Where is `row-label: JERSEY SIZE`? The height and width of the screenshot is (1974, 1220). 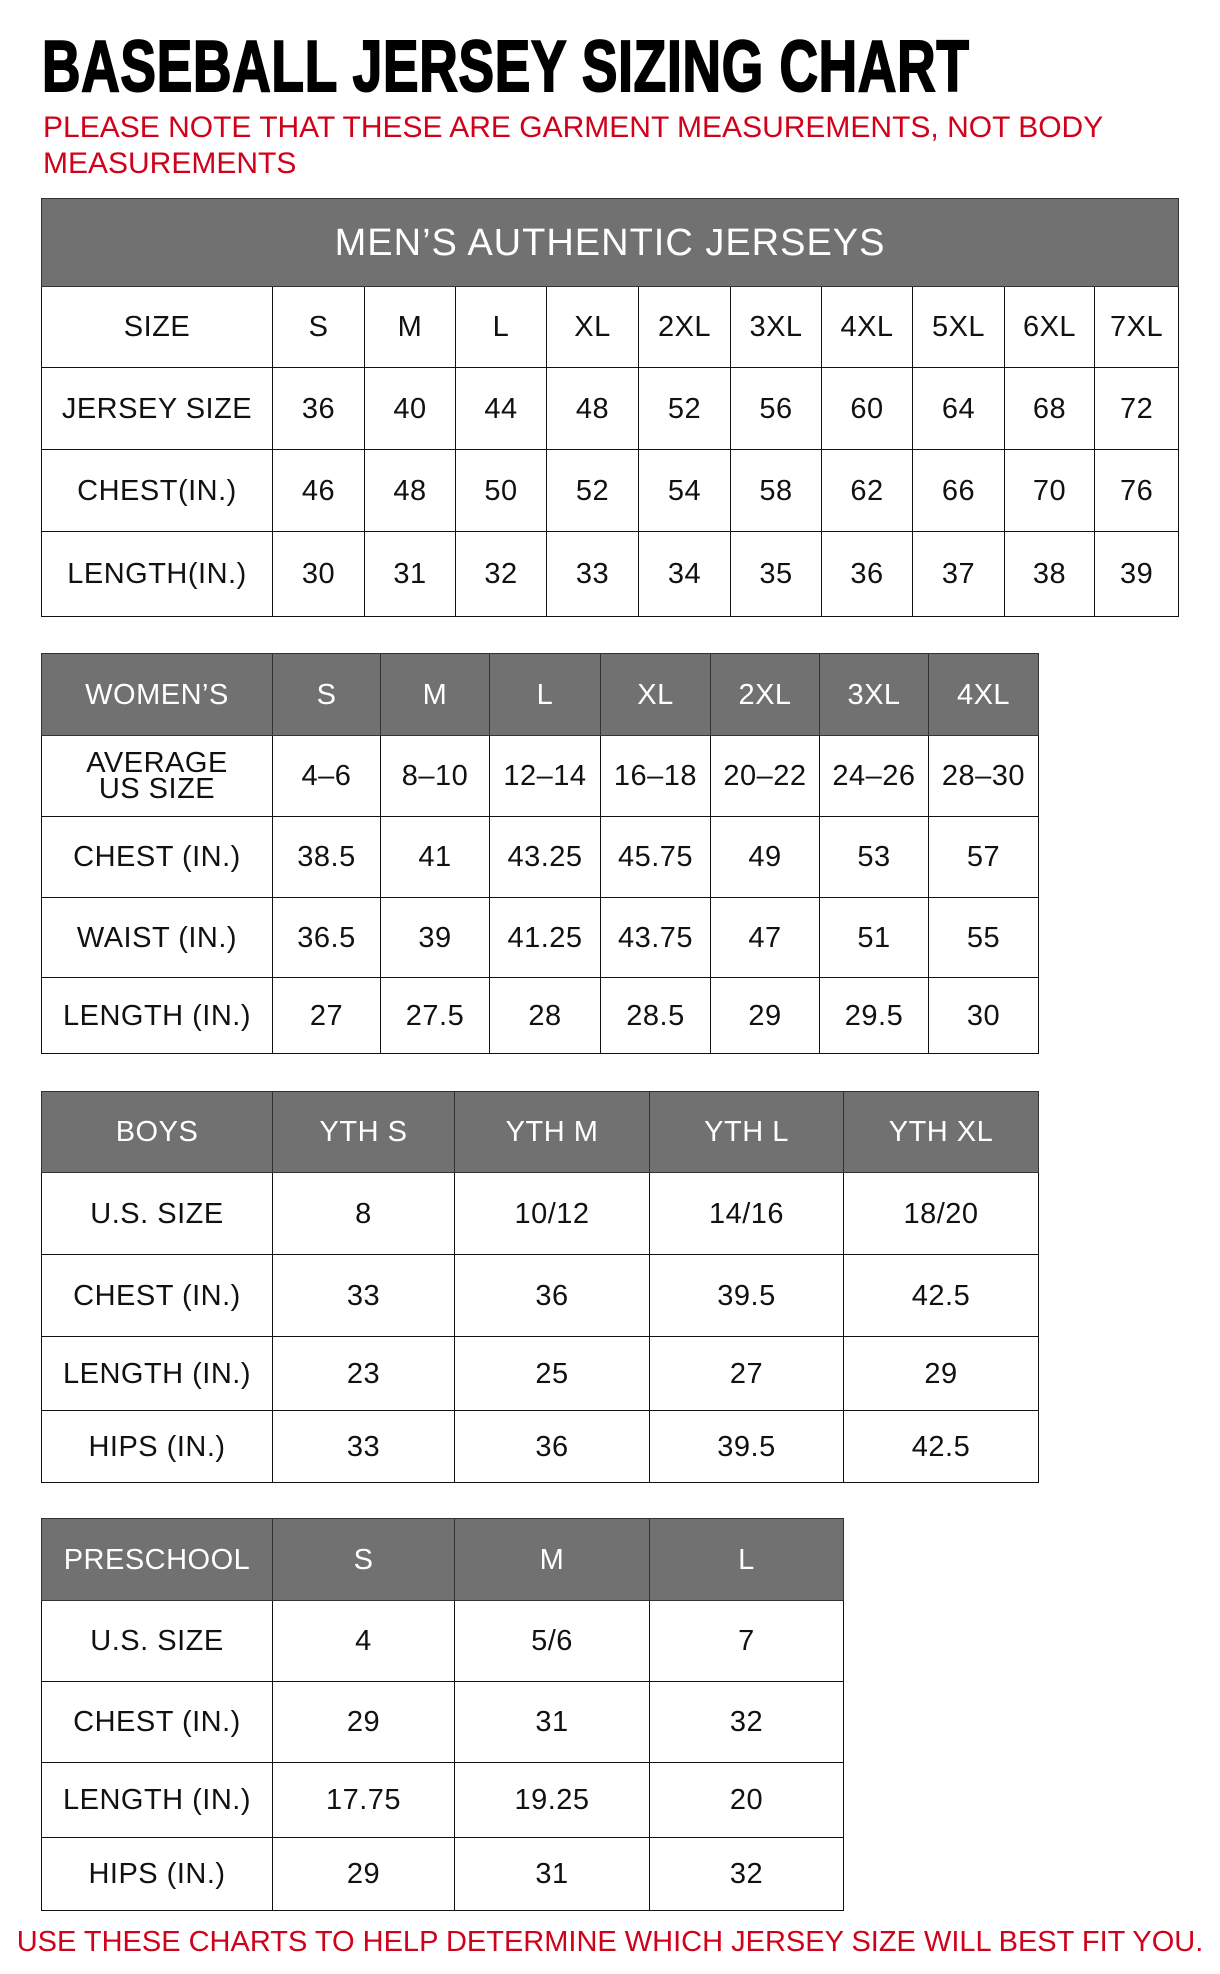
row-label: JERSEY SIZE is located at coordinates (157, 408).